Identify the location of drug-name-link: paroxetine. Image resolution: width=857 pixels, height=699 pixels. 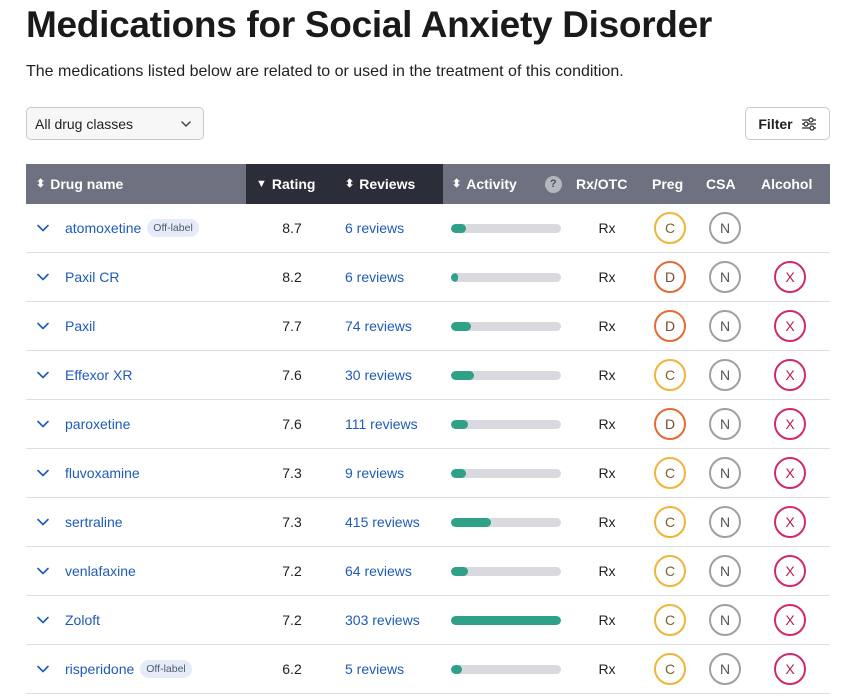
(98, 424).